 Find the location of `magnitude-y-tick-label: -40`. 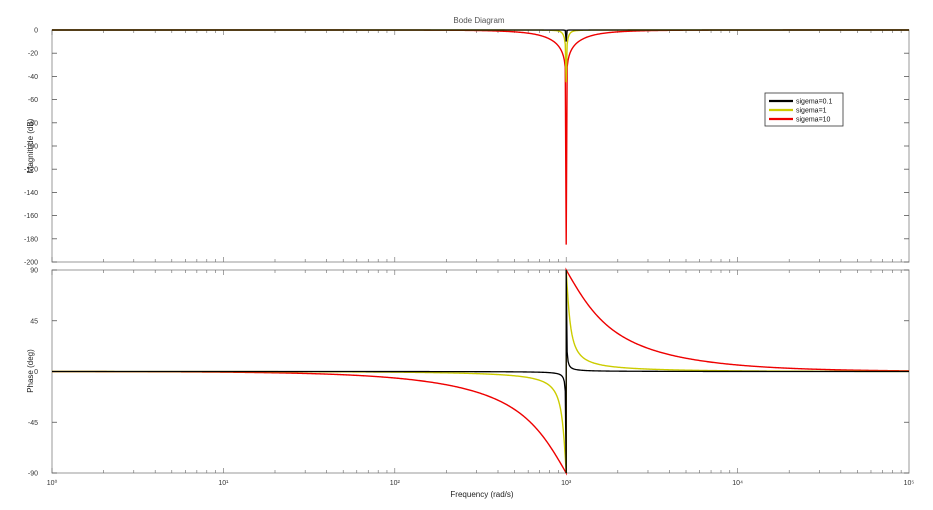

magnitude-y-tick-label: -40 is located at coordinates (33, 77).